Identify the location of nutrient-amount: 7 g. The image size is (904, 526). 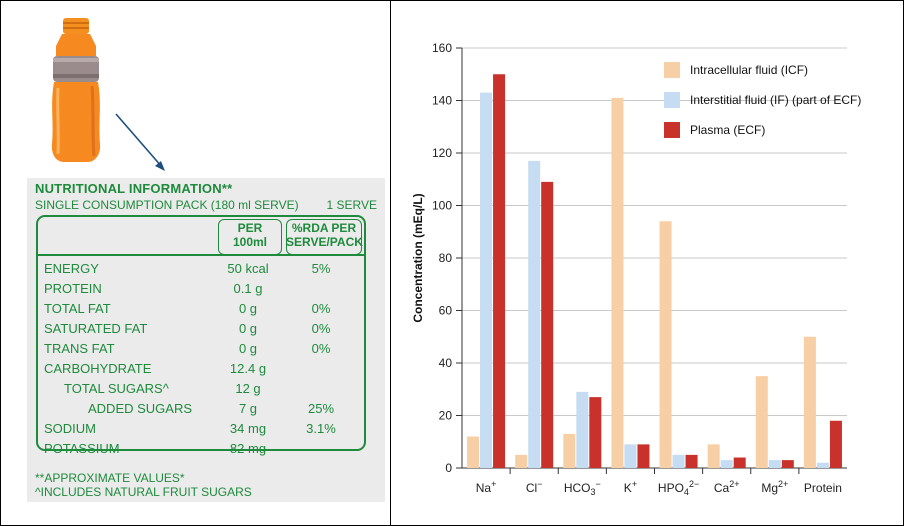
(248, 408).